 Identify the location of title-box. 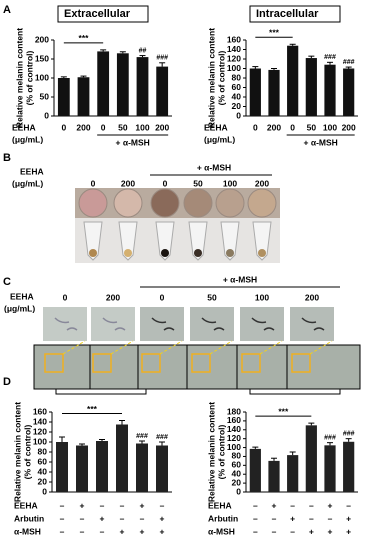
(295, 14).